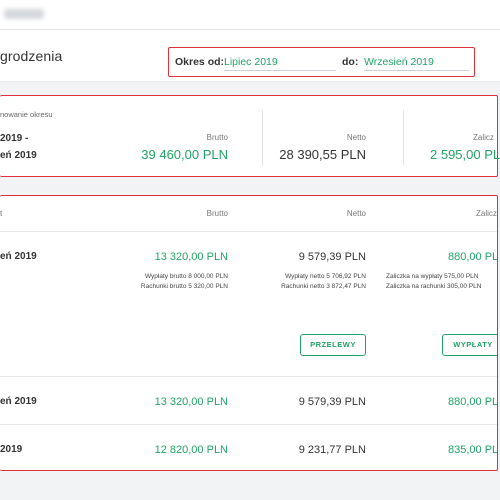  What do you see at coordinates (1, 213) in the screenshot?
I see `column-header-period: t` at bounding box center [1, 213].